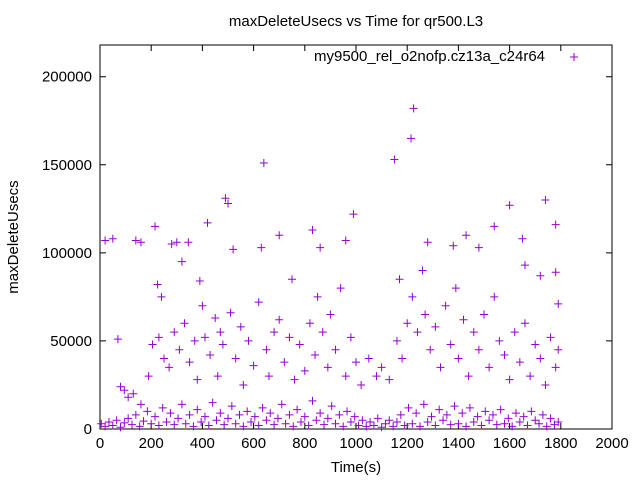 The height and width of the screenshot is (485, 640). What do you see at coordinates (202, 443) in the screenshot?
I see `x-tick-label: 400` at bounding box center [202, 443].